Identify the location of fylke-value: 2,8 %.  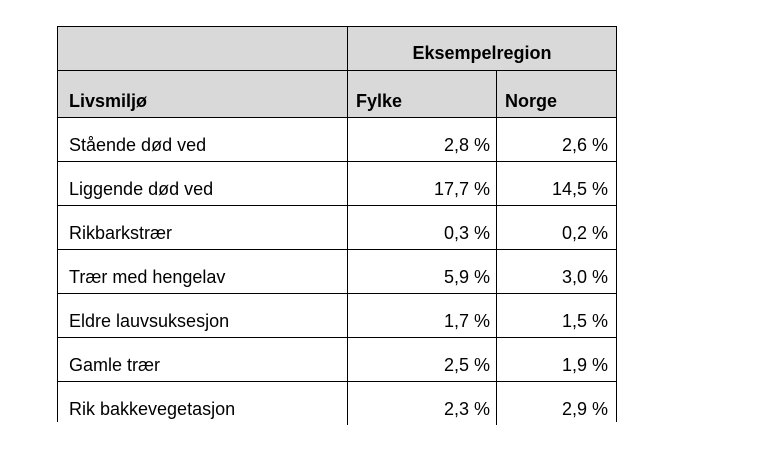
(421, 139).